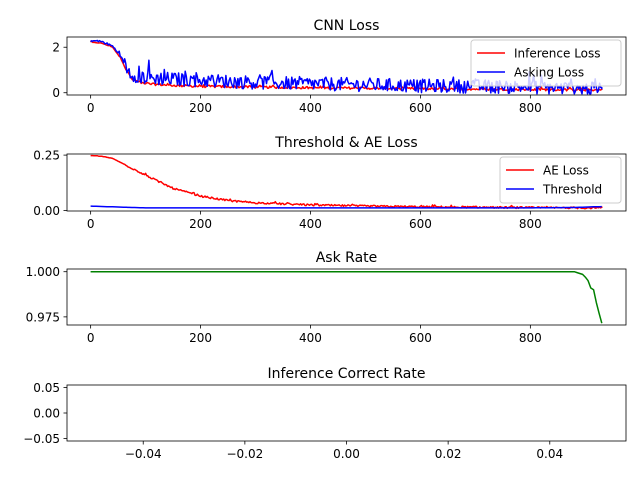  What do you see at coordinates (549, 454) in the screenshot?
I see `x-tick-label: 0.04` at bounding box center [549, 454].